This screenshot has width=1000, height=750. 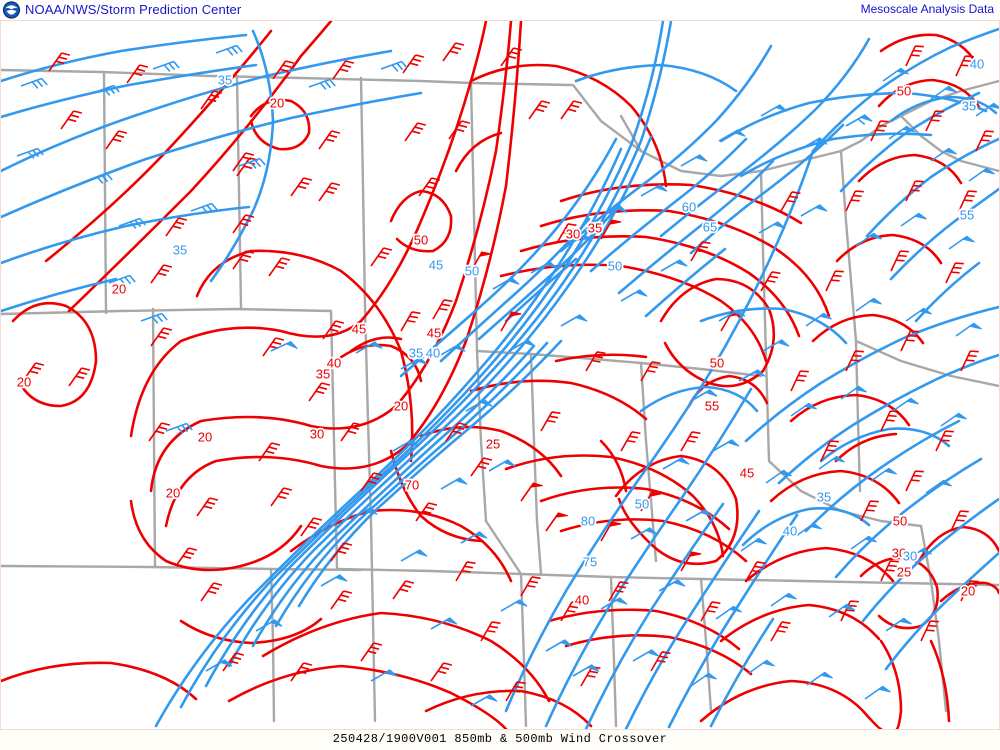 I want to click on svg-text: 70, so click(x=412, y=484).